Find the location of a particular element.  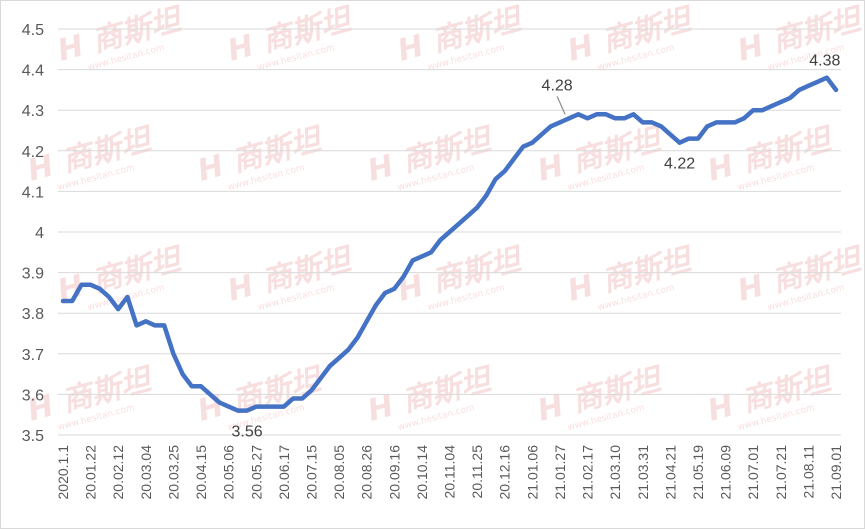

y-tick-label: 4.5 is located at coordinates (33, 30).